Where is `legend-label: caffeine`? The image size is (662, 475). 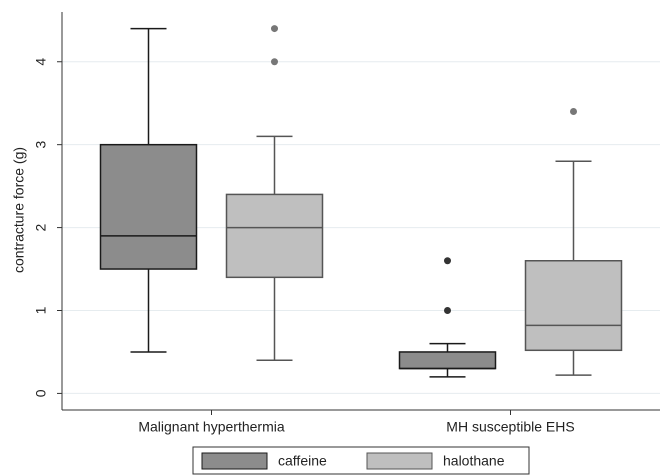
legend-label: caffeine is located at coordinates (302, 461).